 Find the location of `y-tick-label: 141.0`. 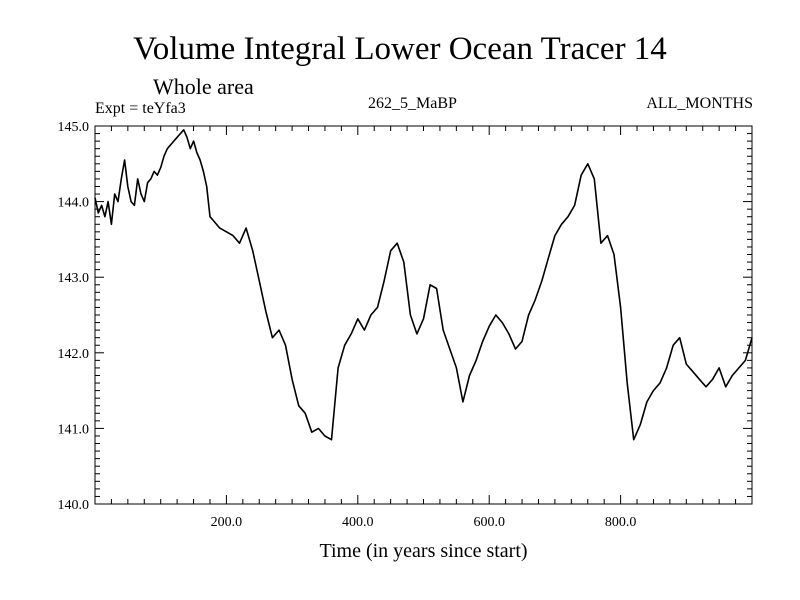

y-tick-label: 141.0 is located at coordinates (74, 429).